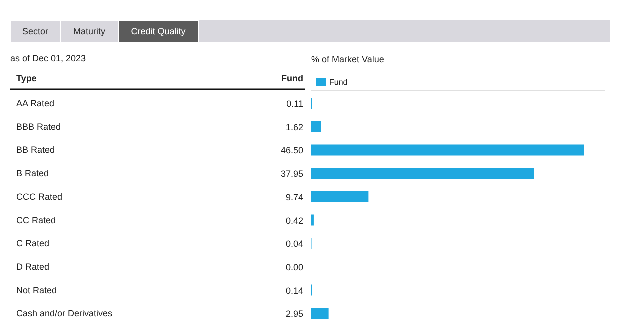 The height and width of the screenshot is (323, 640). What do you see at coordinates (33, 173) in the screenshot?
I see `y-tick-label: B Rated` at bounding box center [33, 173].